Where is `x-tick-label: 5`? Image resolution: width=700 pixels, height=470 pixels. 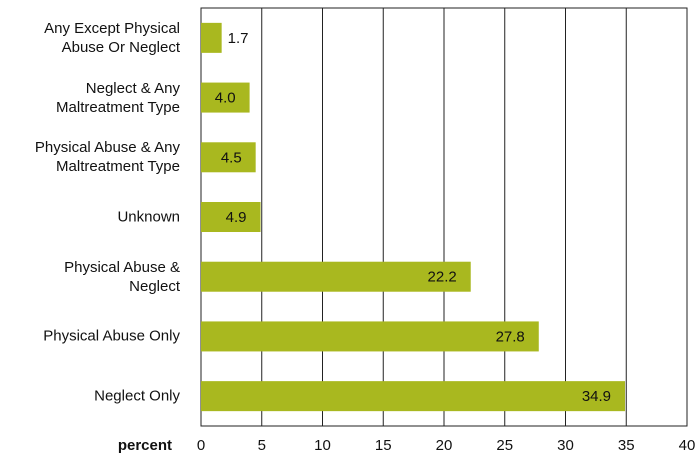
x-tick-label: 5 is located at coordinates (262, 445).